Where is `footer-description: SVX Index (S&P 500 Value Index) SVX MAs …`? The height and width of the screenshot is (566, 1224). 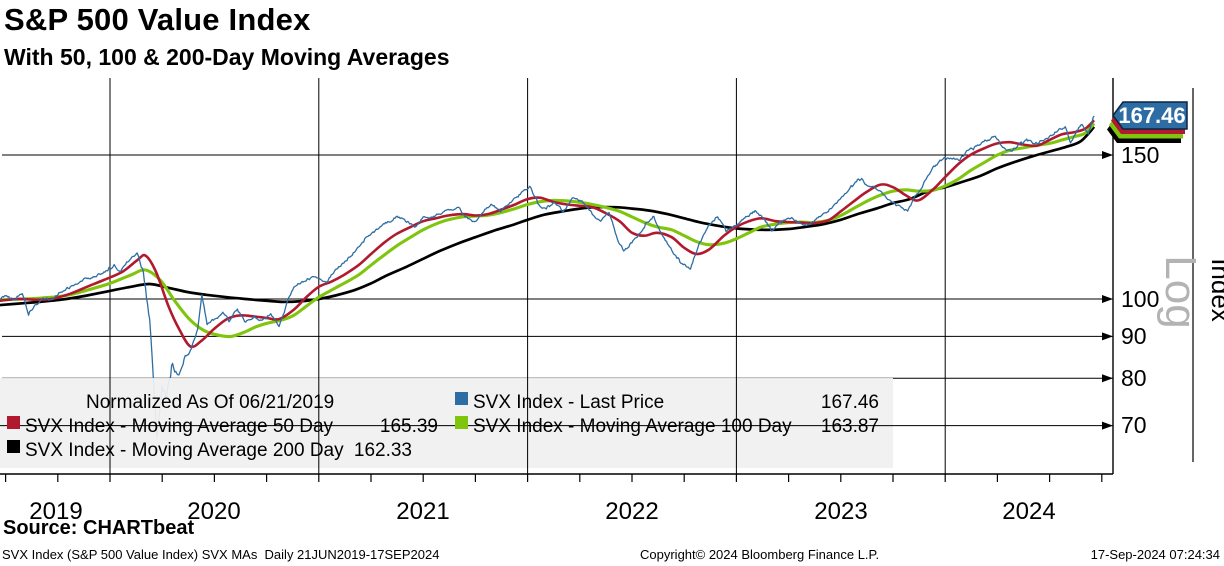 footer-description: SVX Index (S&P 500 Value Index) SVX MAs … is located at coordinates (221, 554).